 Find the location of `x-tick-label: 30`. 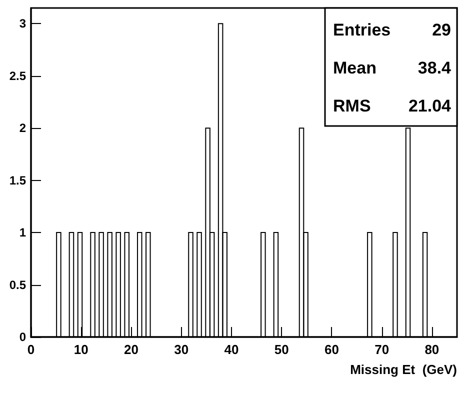

x-tick-label: 30 is located at coordinates (181, 349).